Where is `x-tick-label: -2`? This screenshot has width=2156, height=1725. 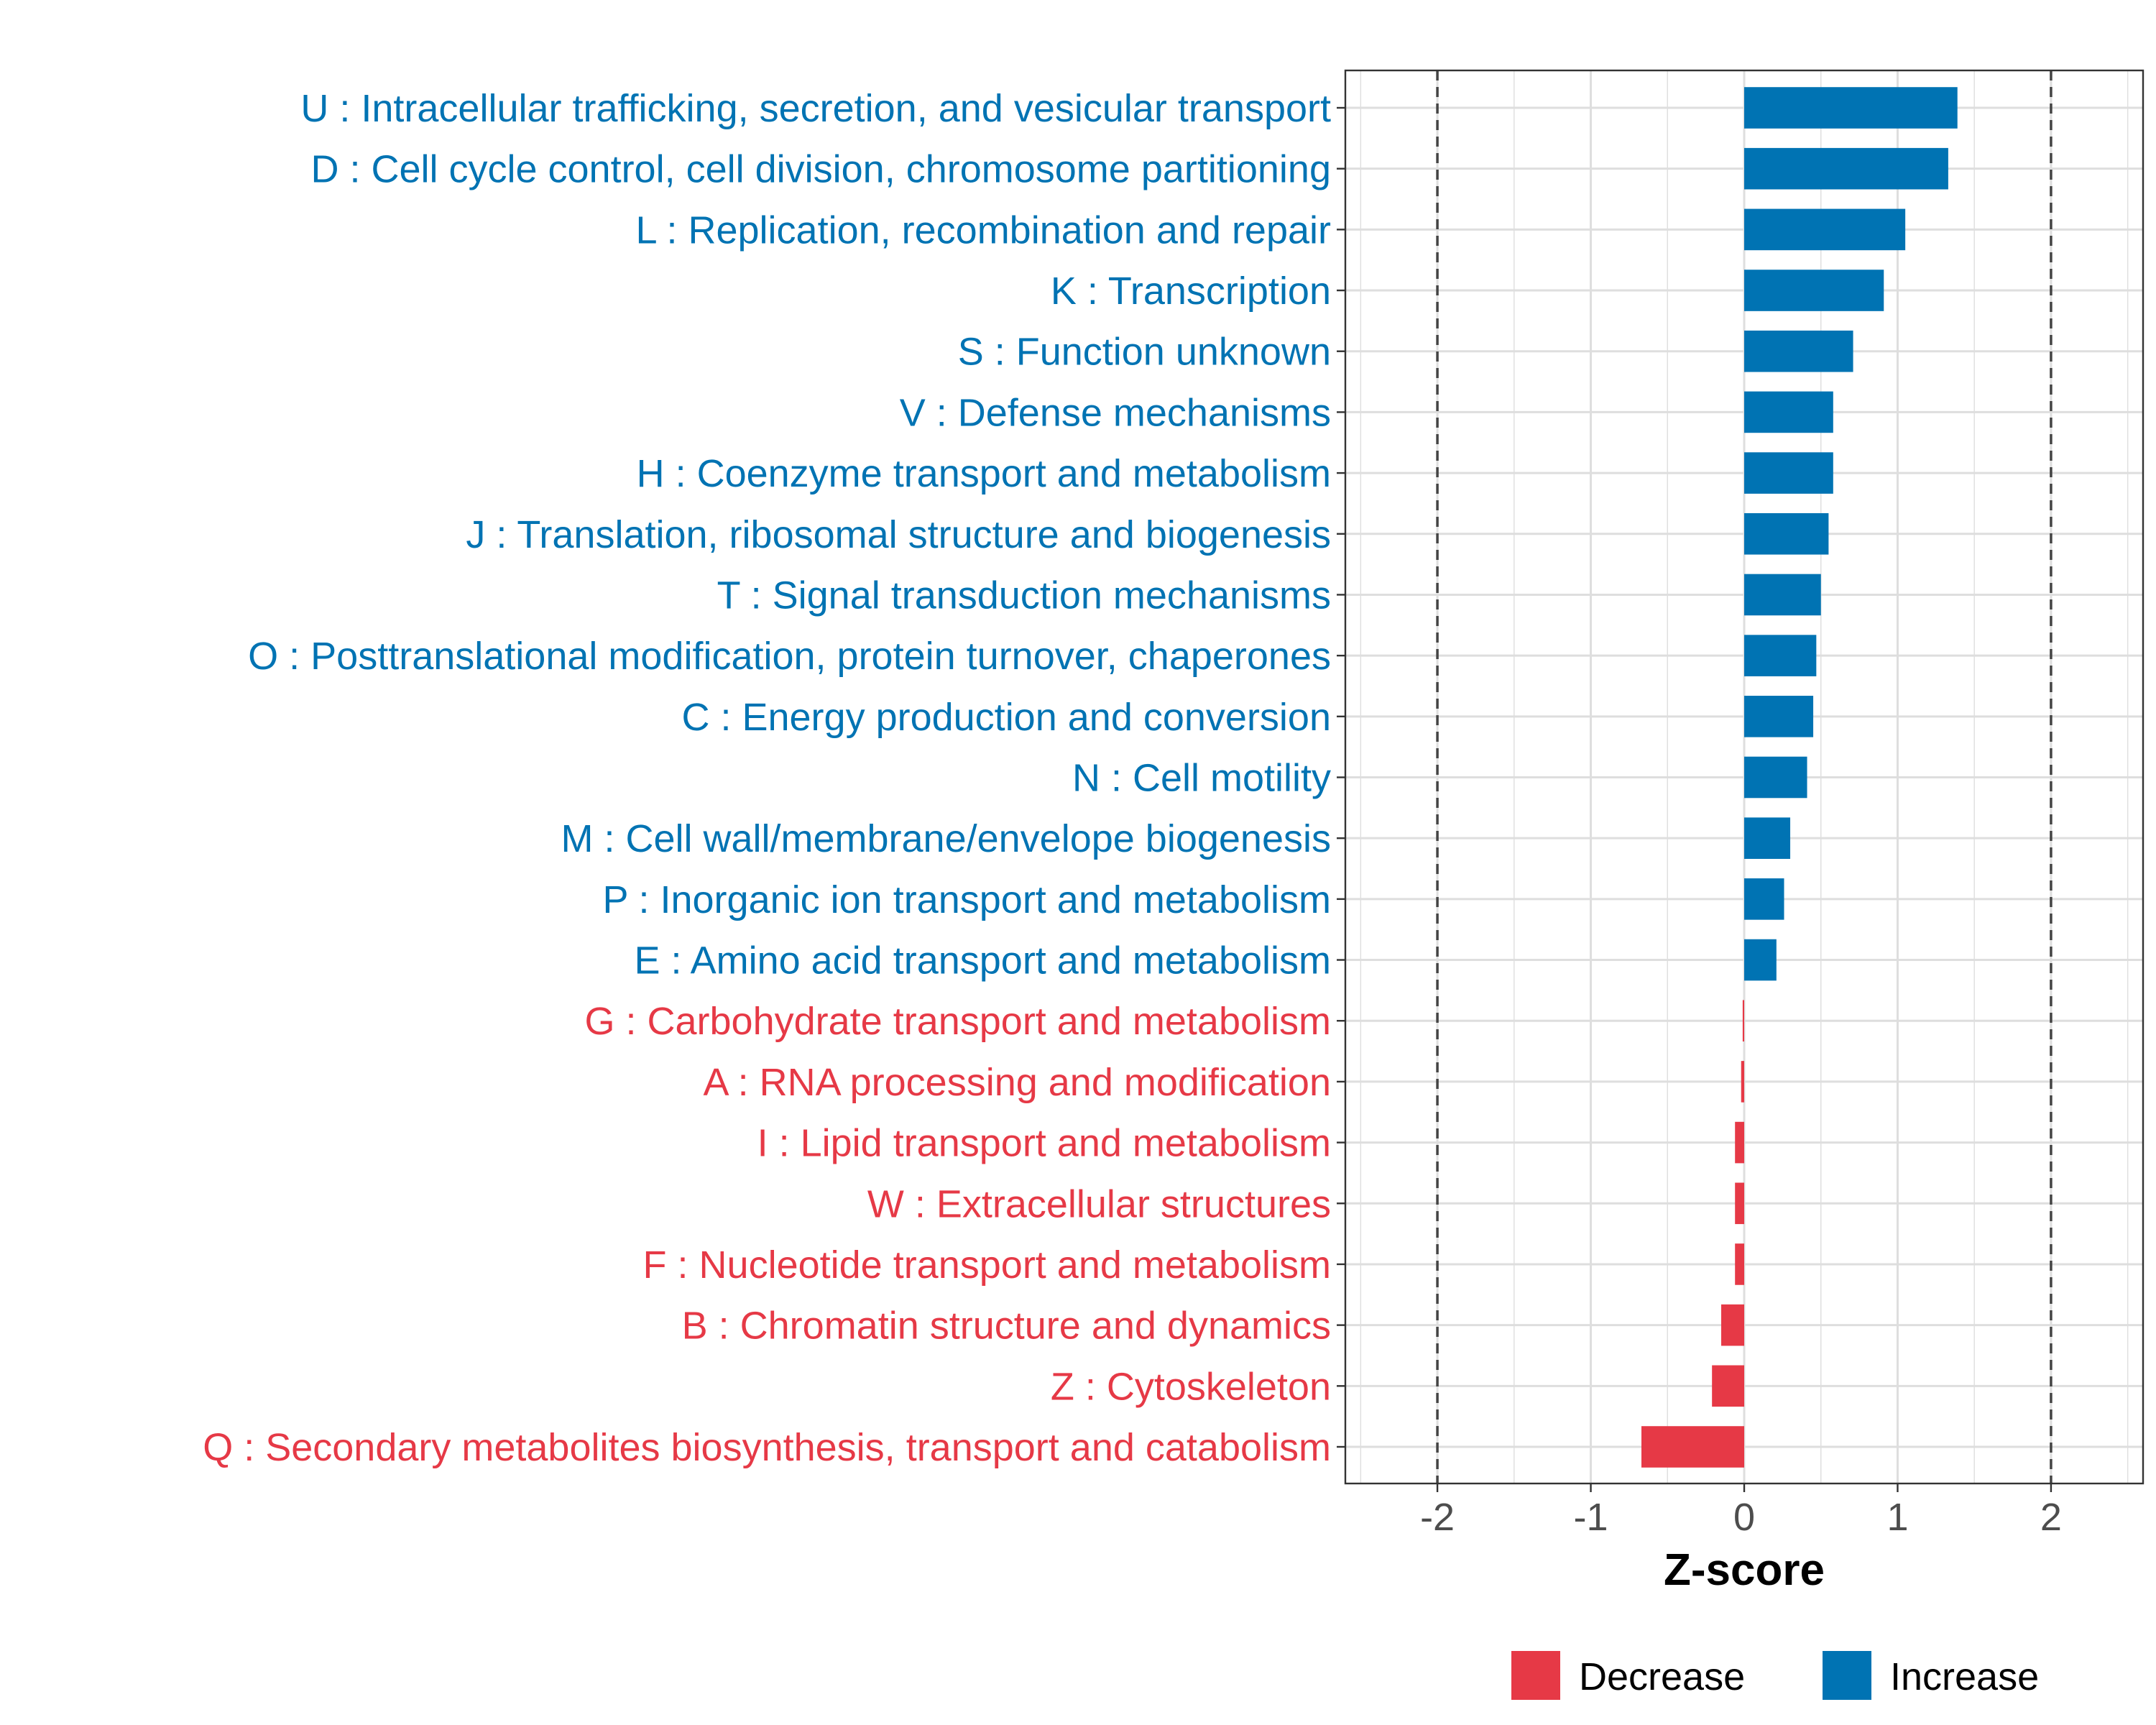 x-tick-label: -2 is located at coordinates (1437, 1517).